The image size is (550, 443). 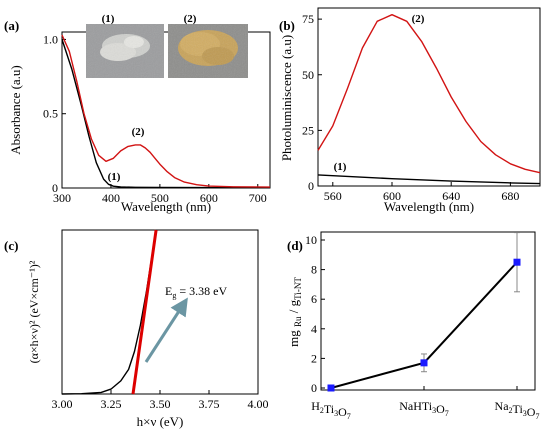 I want to click on panel-c-frame, so click(x=160, y=312).